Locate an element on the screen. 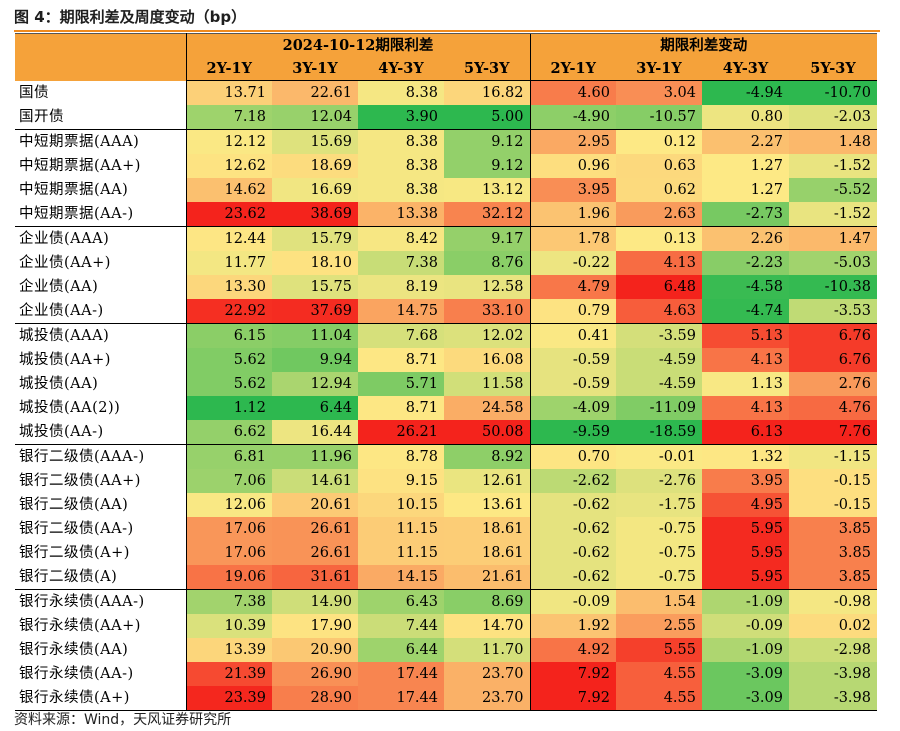 The width and height of the screenshot is (900, 731). spread-change-cell: -4.90 is located at coordinates (572, 117).